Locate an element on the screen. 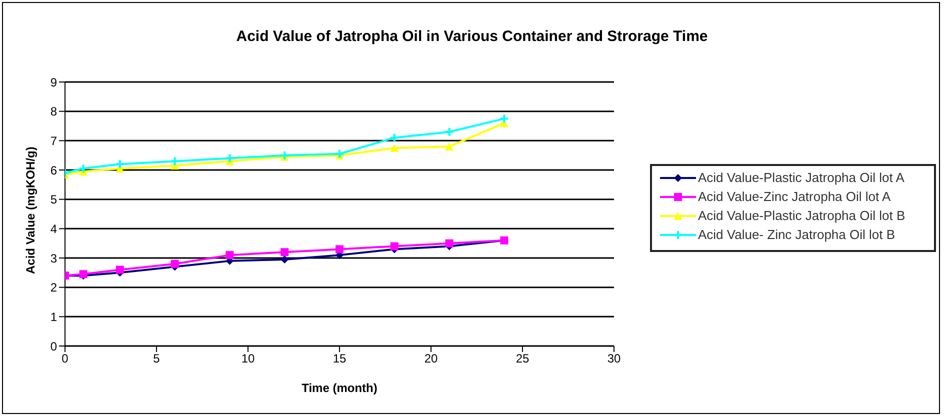 This screenshot has width=944, height=416. y-tick-label: 9 is located at coordinates (54, 82).